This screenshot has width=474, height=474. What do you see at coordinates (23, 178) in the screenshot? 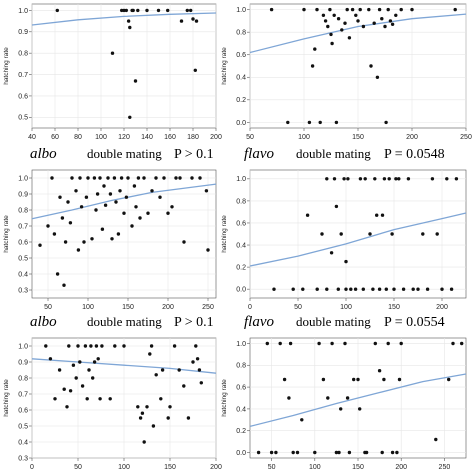
I see `y-tick-label: 1.0` at bounding box center [23, 178].